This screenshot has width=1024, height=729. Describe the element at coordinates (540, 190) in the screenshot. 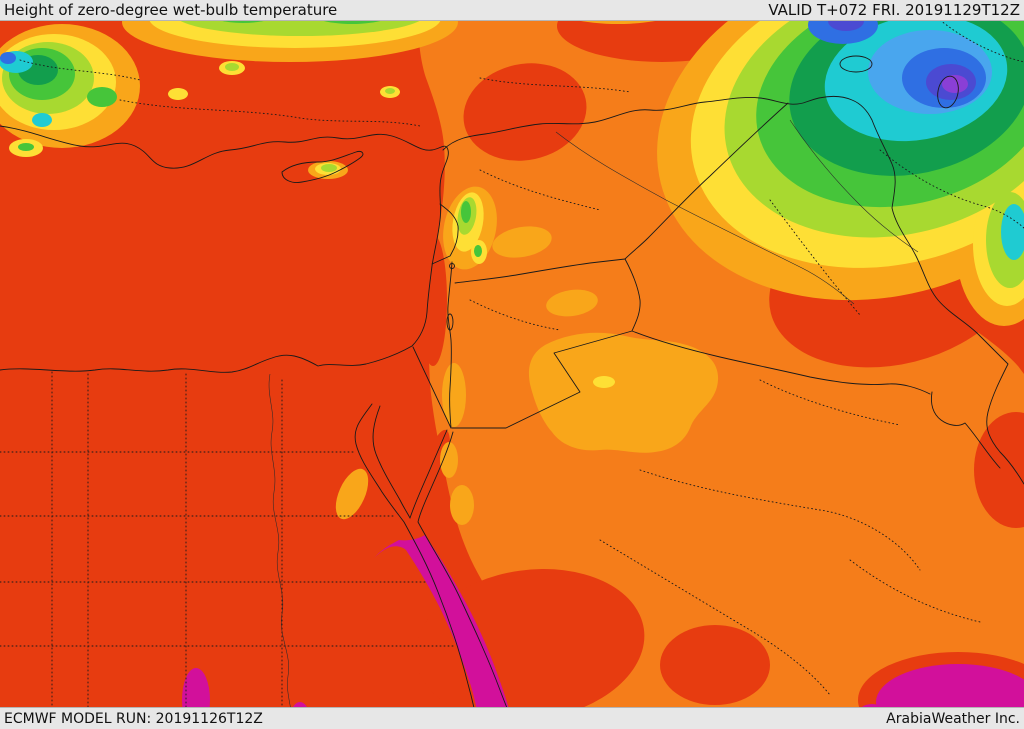

I see `syria-admin-line` at that location.